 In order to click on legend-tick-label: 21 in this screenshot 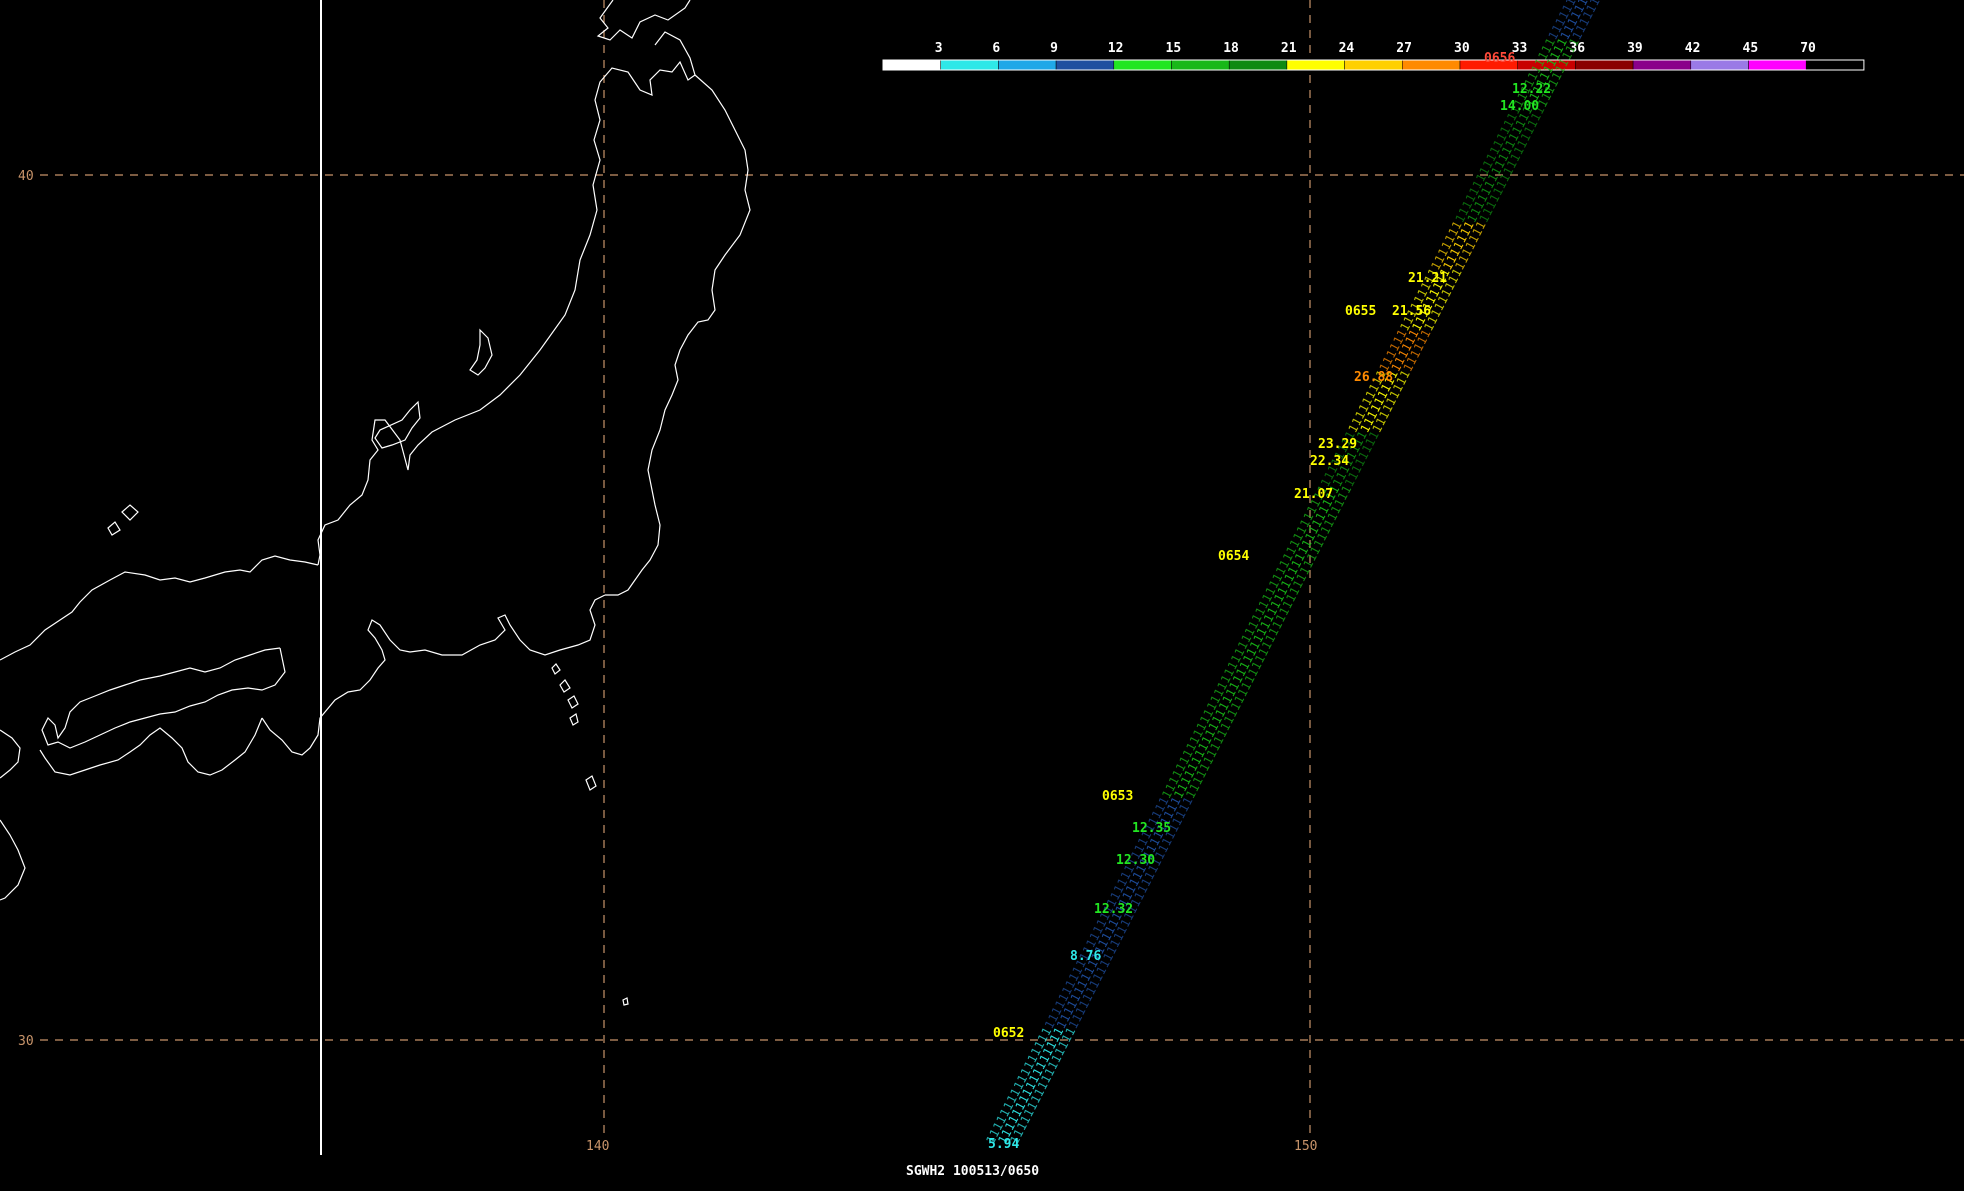, I will do `click(1289, 48)`.